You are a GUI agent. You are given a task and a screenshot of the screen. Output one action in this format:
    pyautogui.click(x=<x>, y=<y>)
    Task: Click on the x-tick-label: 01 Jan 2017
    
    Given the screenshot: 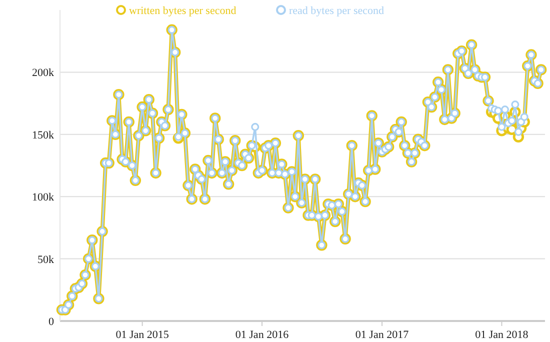 What is the action you would take?
    pyautogui.click(x=382, y=335)
    